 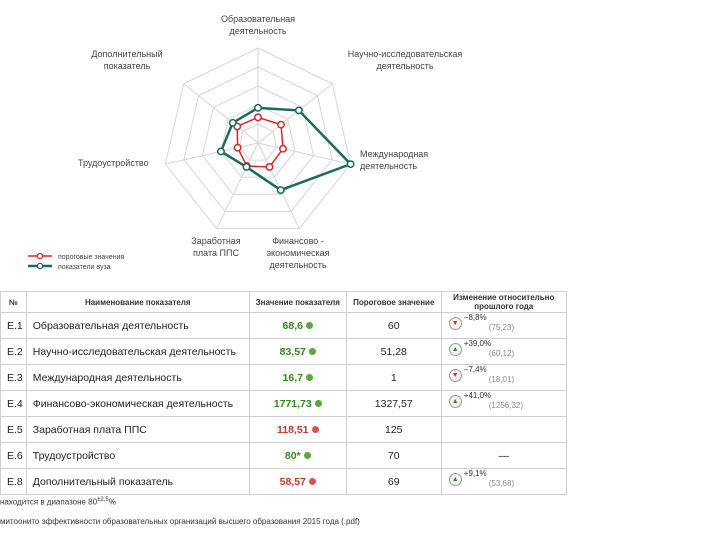 I want to click on change-percent: +39,0%, so click(x=477, y=343).